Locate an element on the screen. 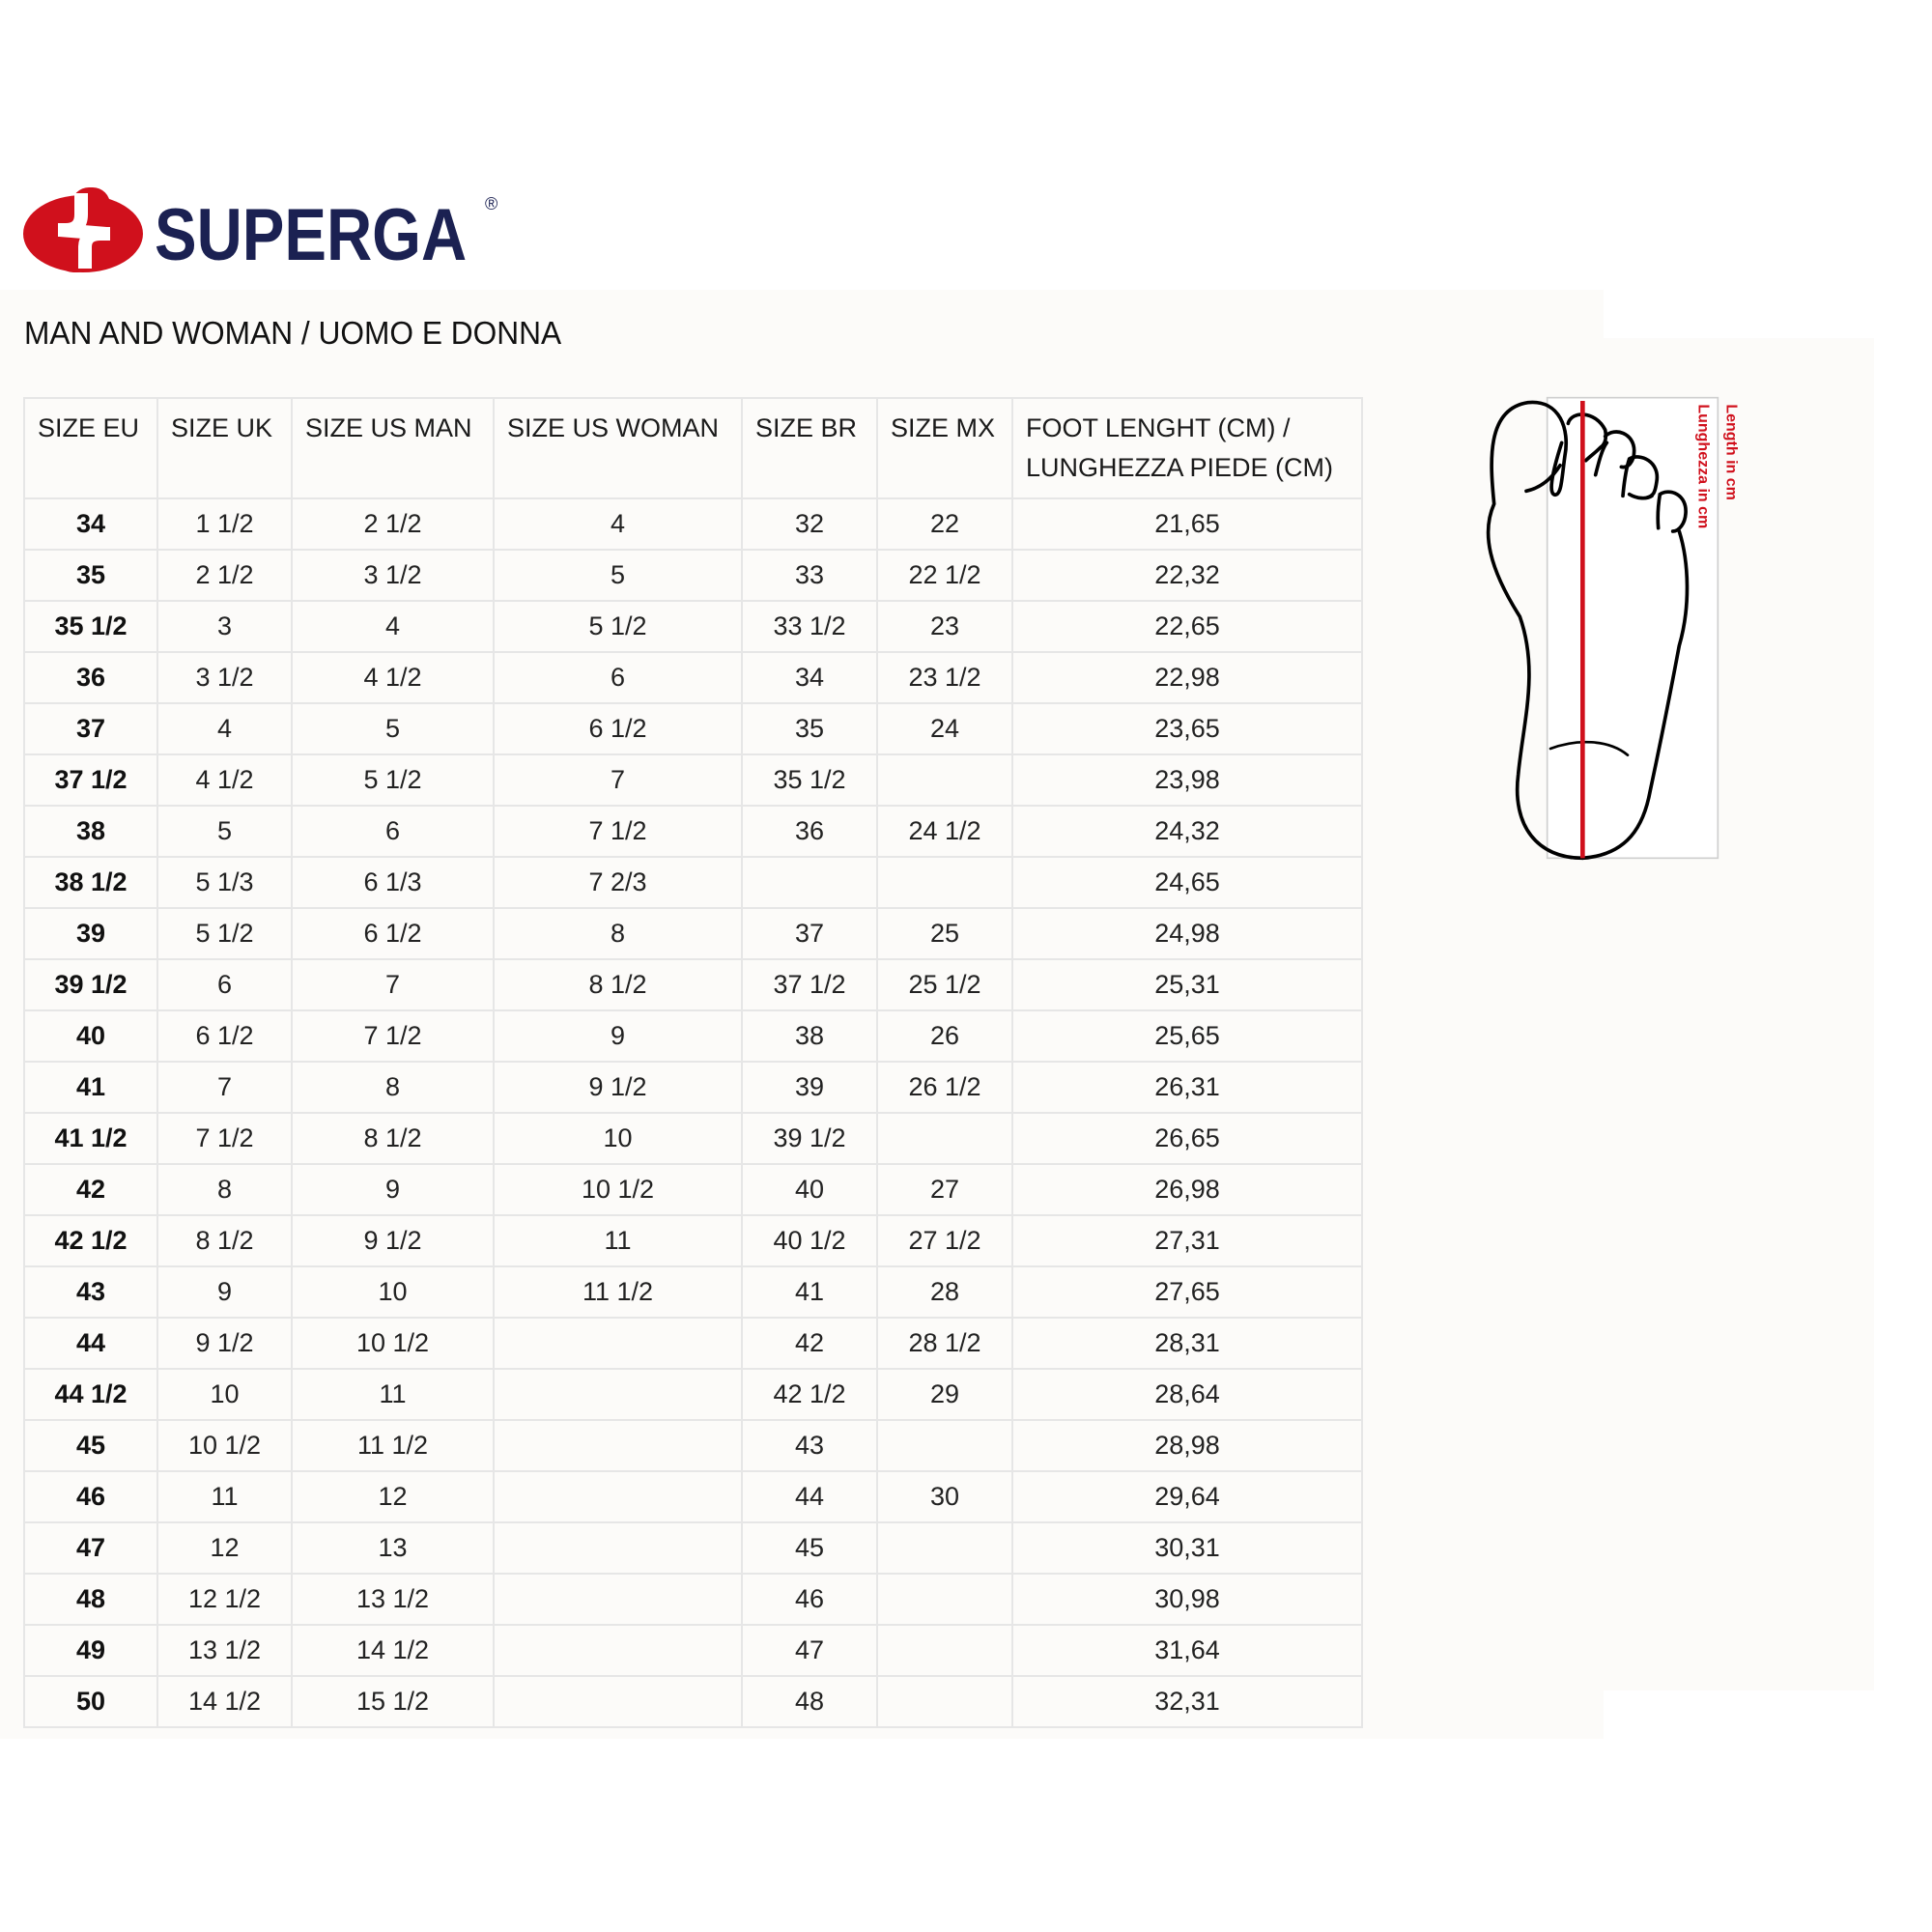 The width and height of the screenshot is (1932, 1932). size-eu-cell: 43 is located at coordinates (90, 1292).